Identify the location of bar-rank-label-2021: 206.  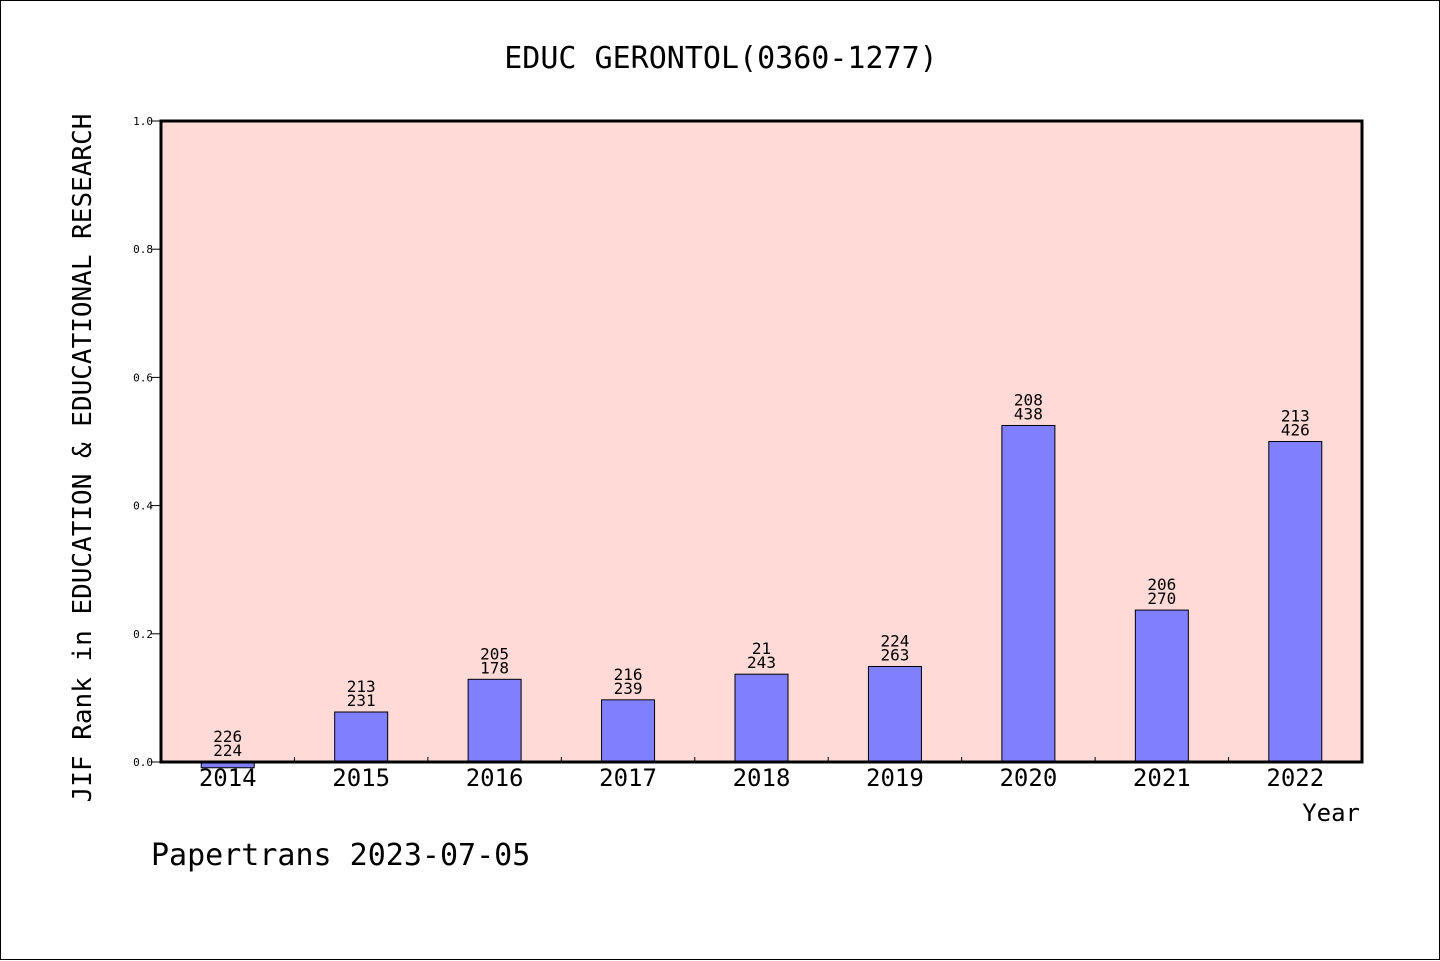
(1161, 584).